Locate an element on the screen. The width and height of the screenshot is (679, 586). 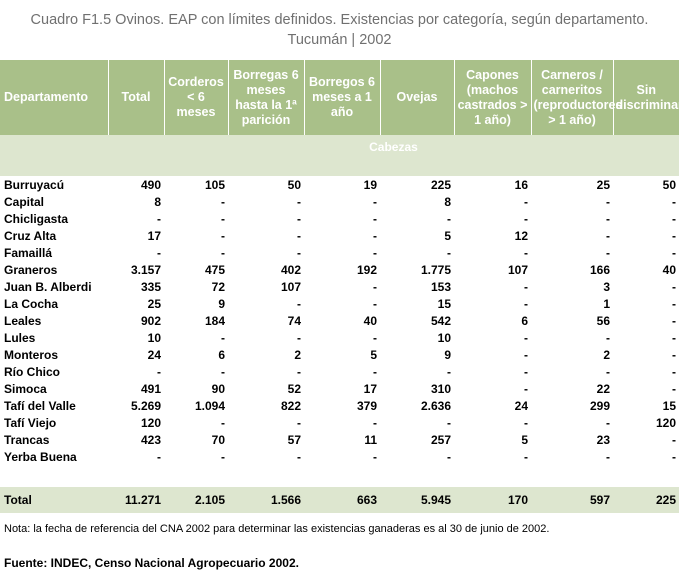
total-label: Total is located at coordinates (54, 500).